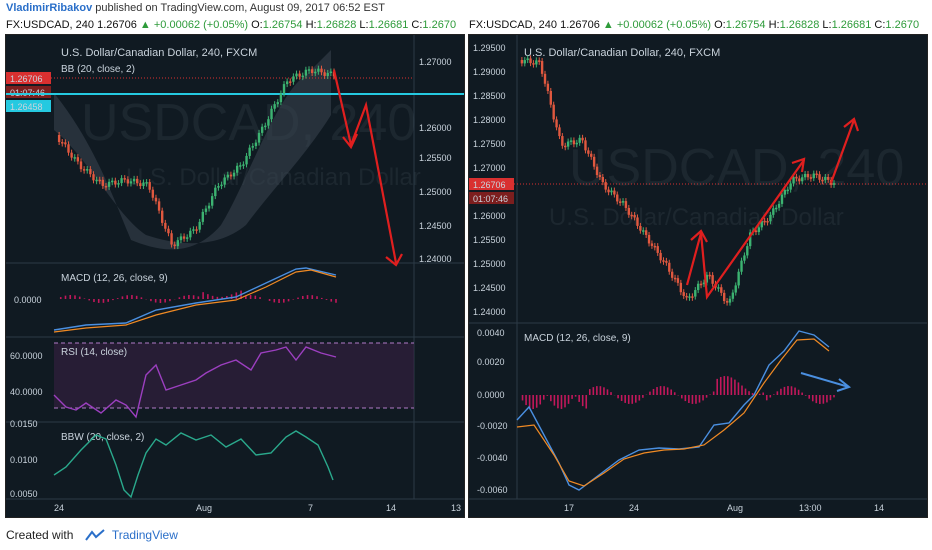  What do you see at coordinates (736, 168) in the screenshot?
I see `watermark: USDCAD, 240` at bounding box center [736, 168].